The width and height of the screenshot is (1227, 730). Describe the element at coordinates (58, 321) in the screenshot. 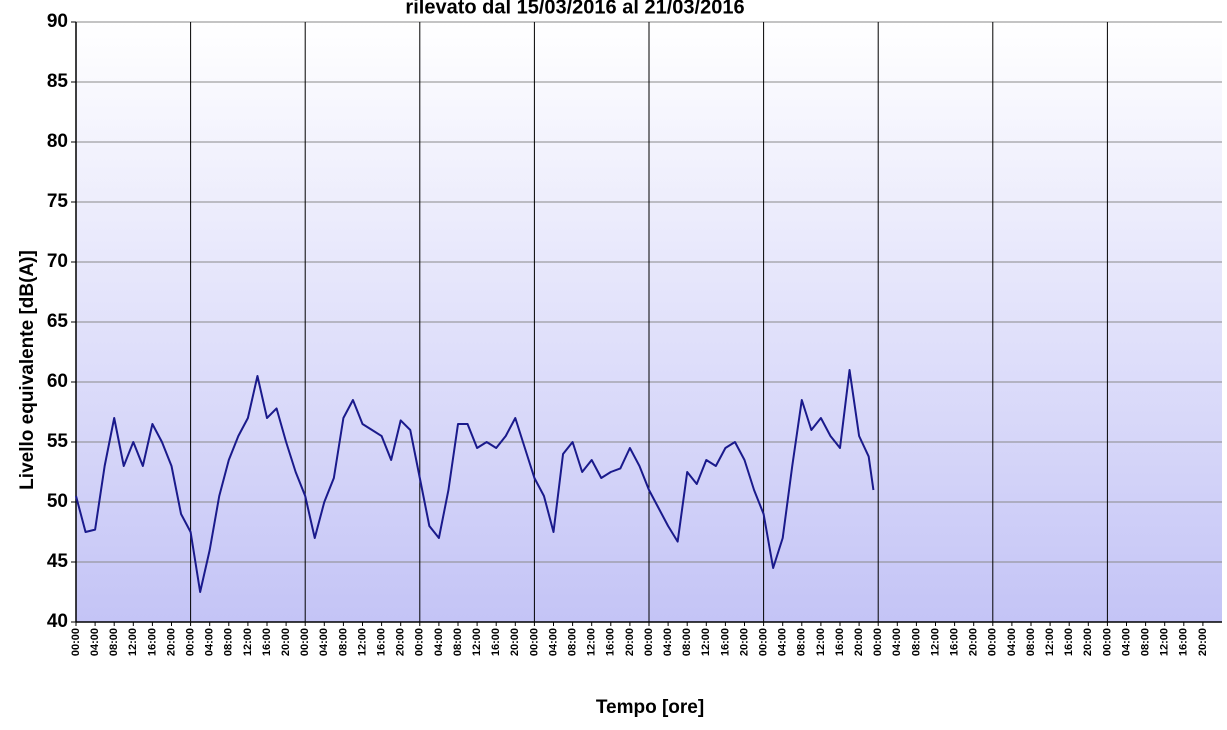

I see `y-tick-label: 65` at that location.